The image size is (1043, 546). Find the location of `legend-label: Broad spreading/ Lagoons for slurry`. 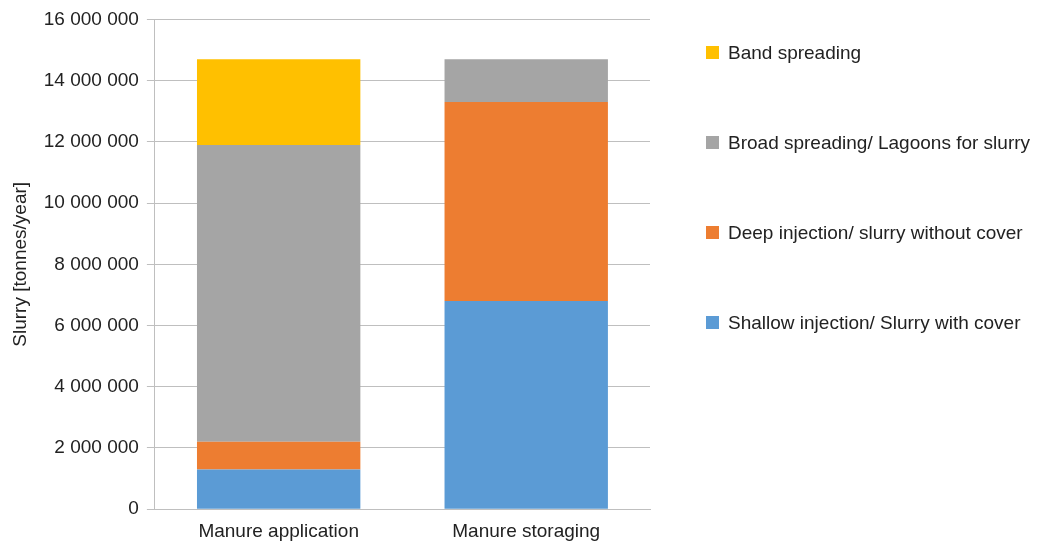

legend-label: Broad spreading/ Lagoons for slurry is located at coordinates (879, 143).